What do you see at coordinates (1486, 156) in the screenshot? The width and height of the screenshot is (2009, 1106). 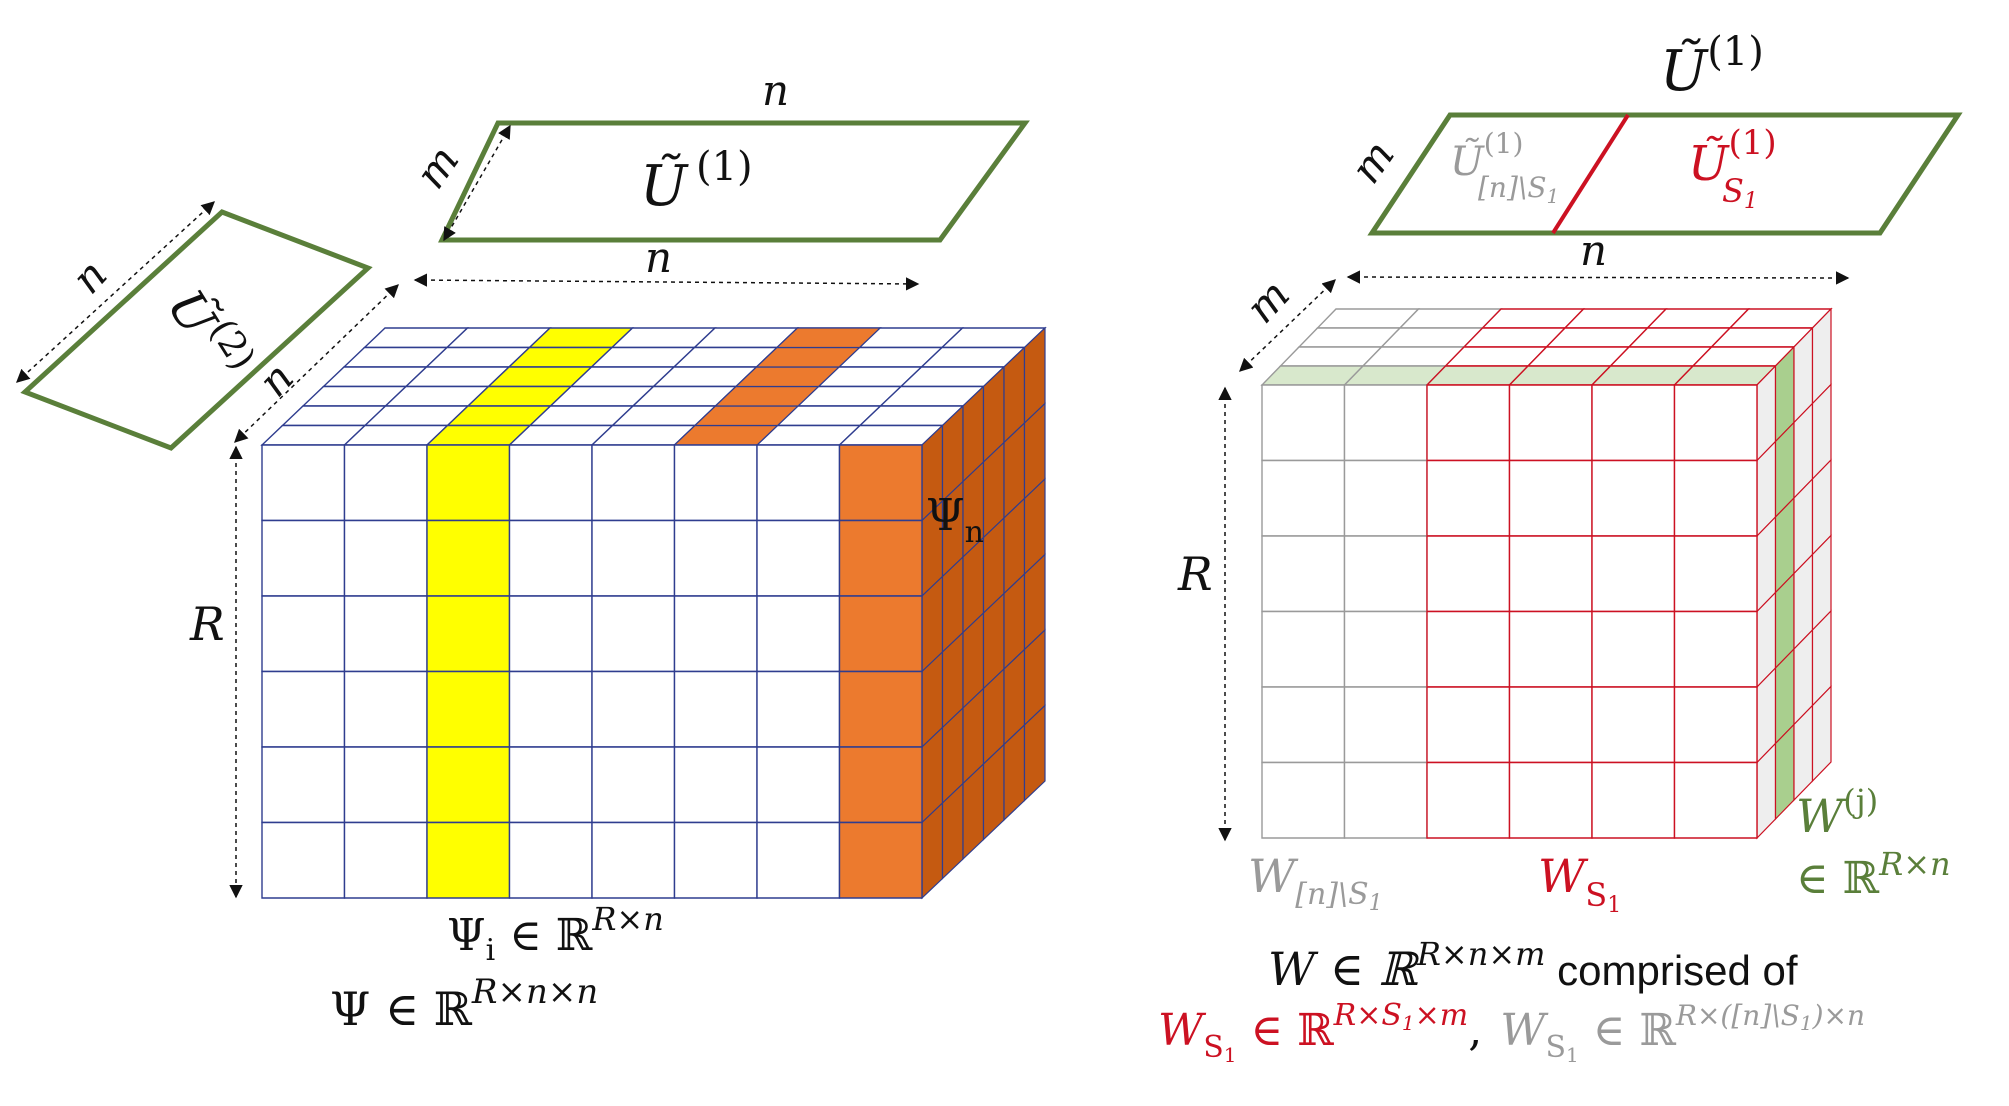 I see `right-u1-left-label: Ũ(1)` at bounding box center [1486, 156].